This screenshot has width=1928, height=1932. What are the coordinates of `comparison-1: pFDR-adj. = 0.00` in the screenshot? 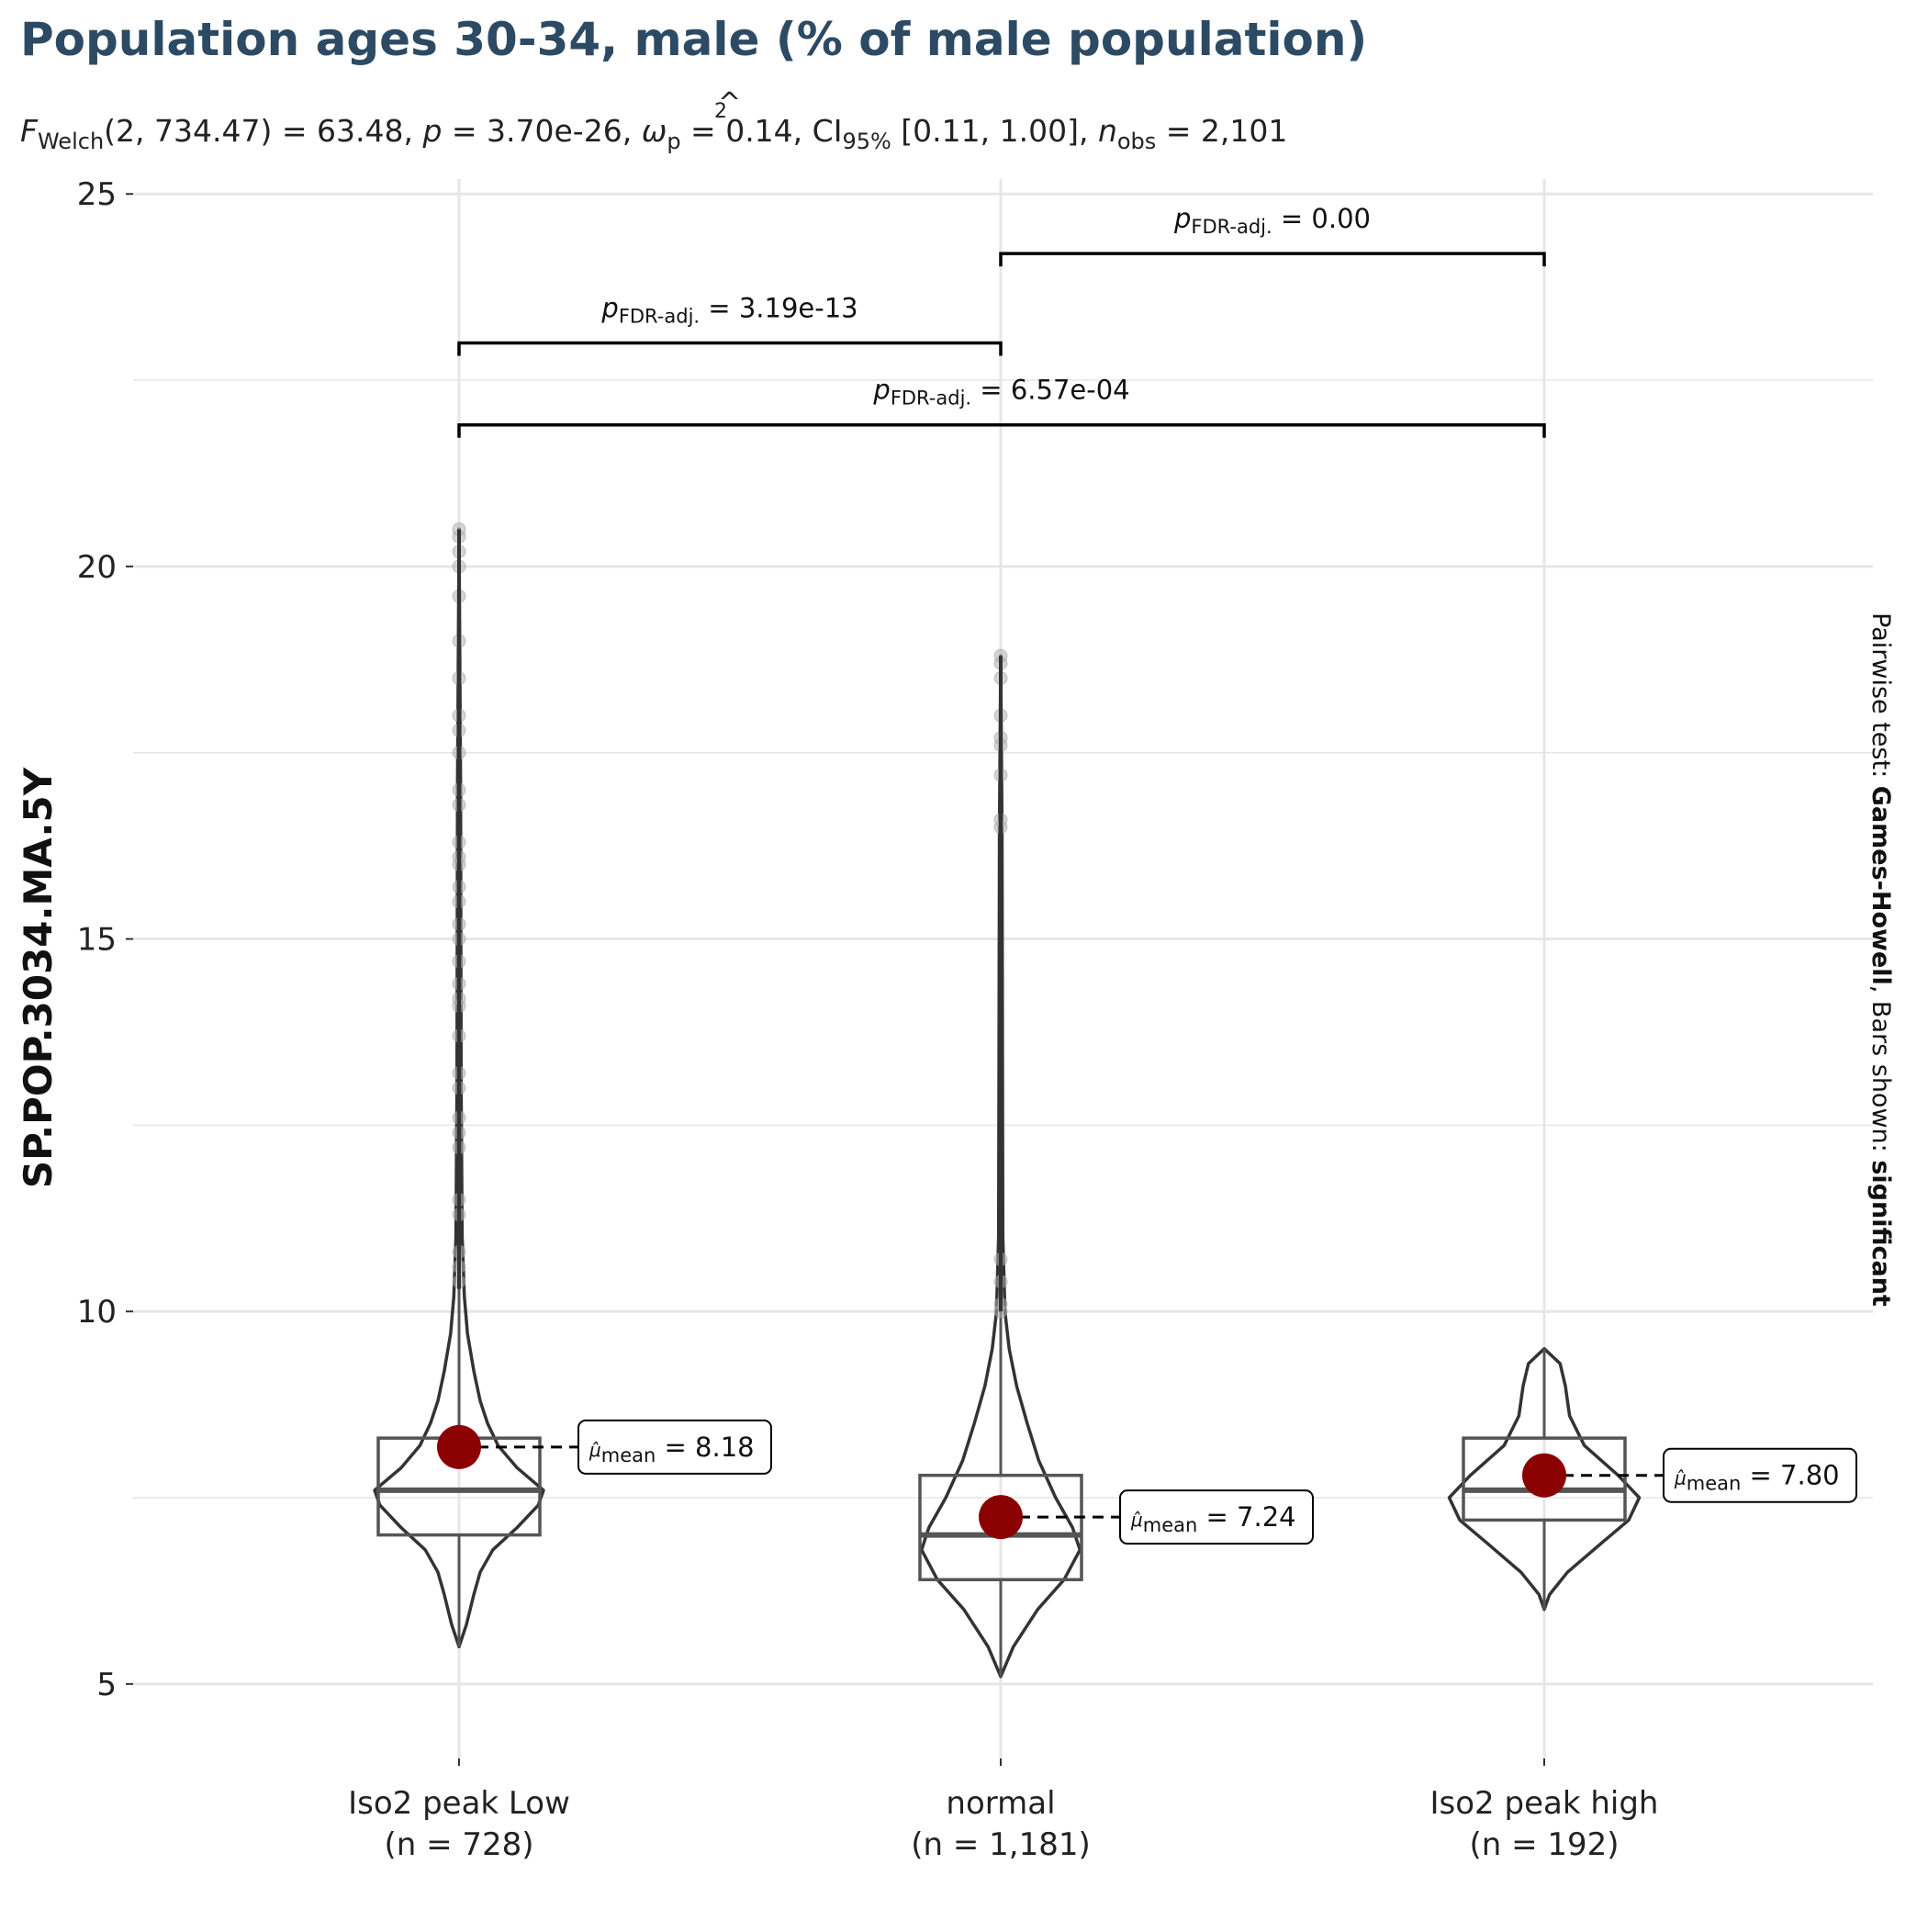 It's located at (1272, 235).